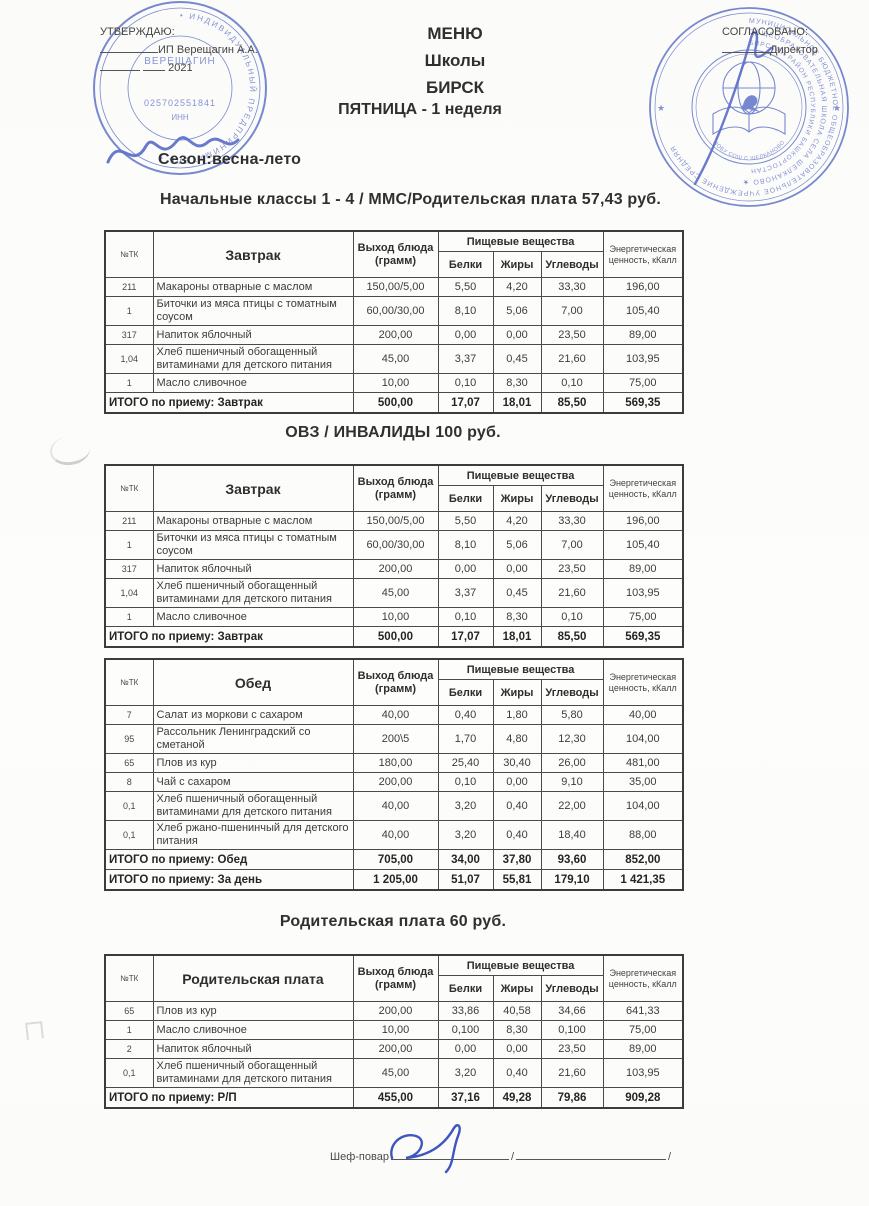  Describe the element at coordinates (129, 739) in the screenshot. I see `value-cell: 95` at that location.